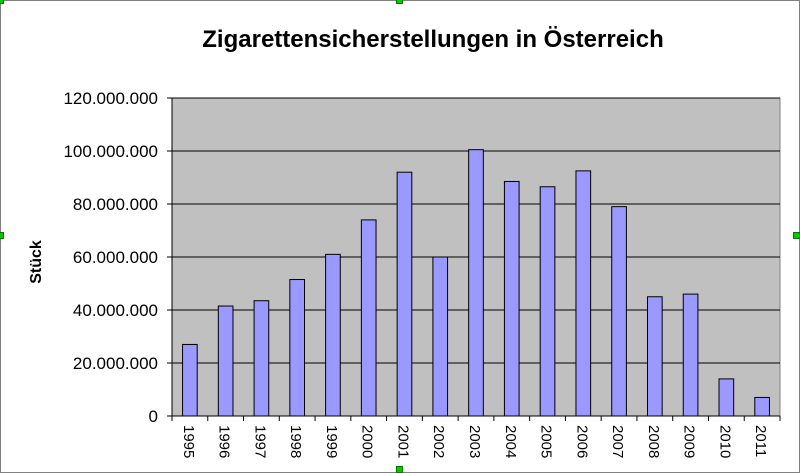 This screenshot has height=473, width=800. I want to click on x-tick-label: 2006, so click(581, 441).